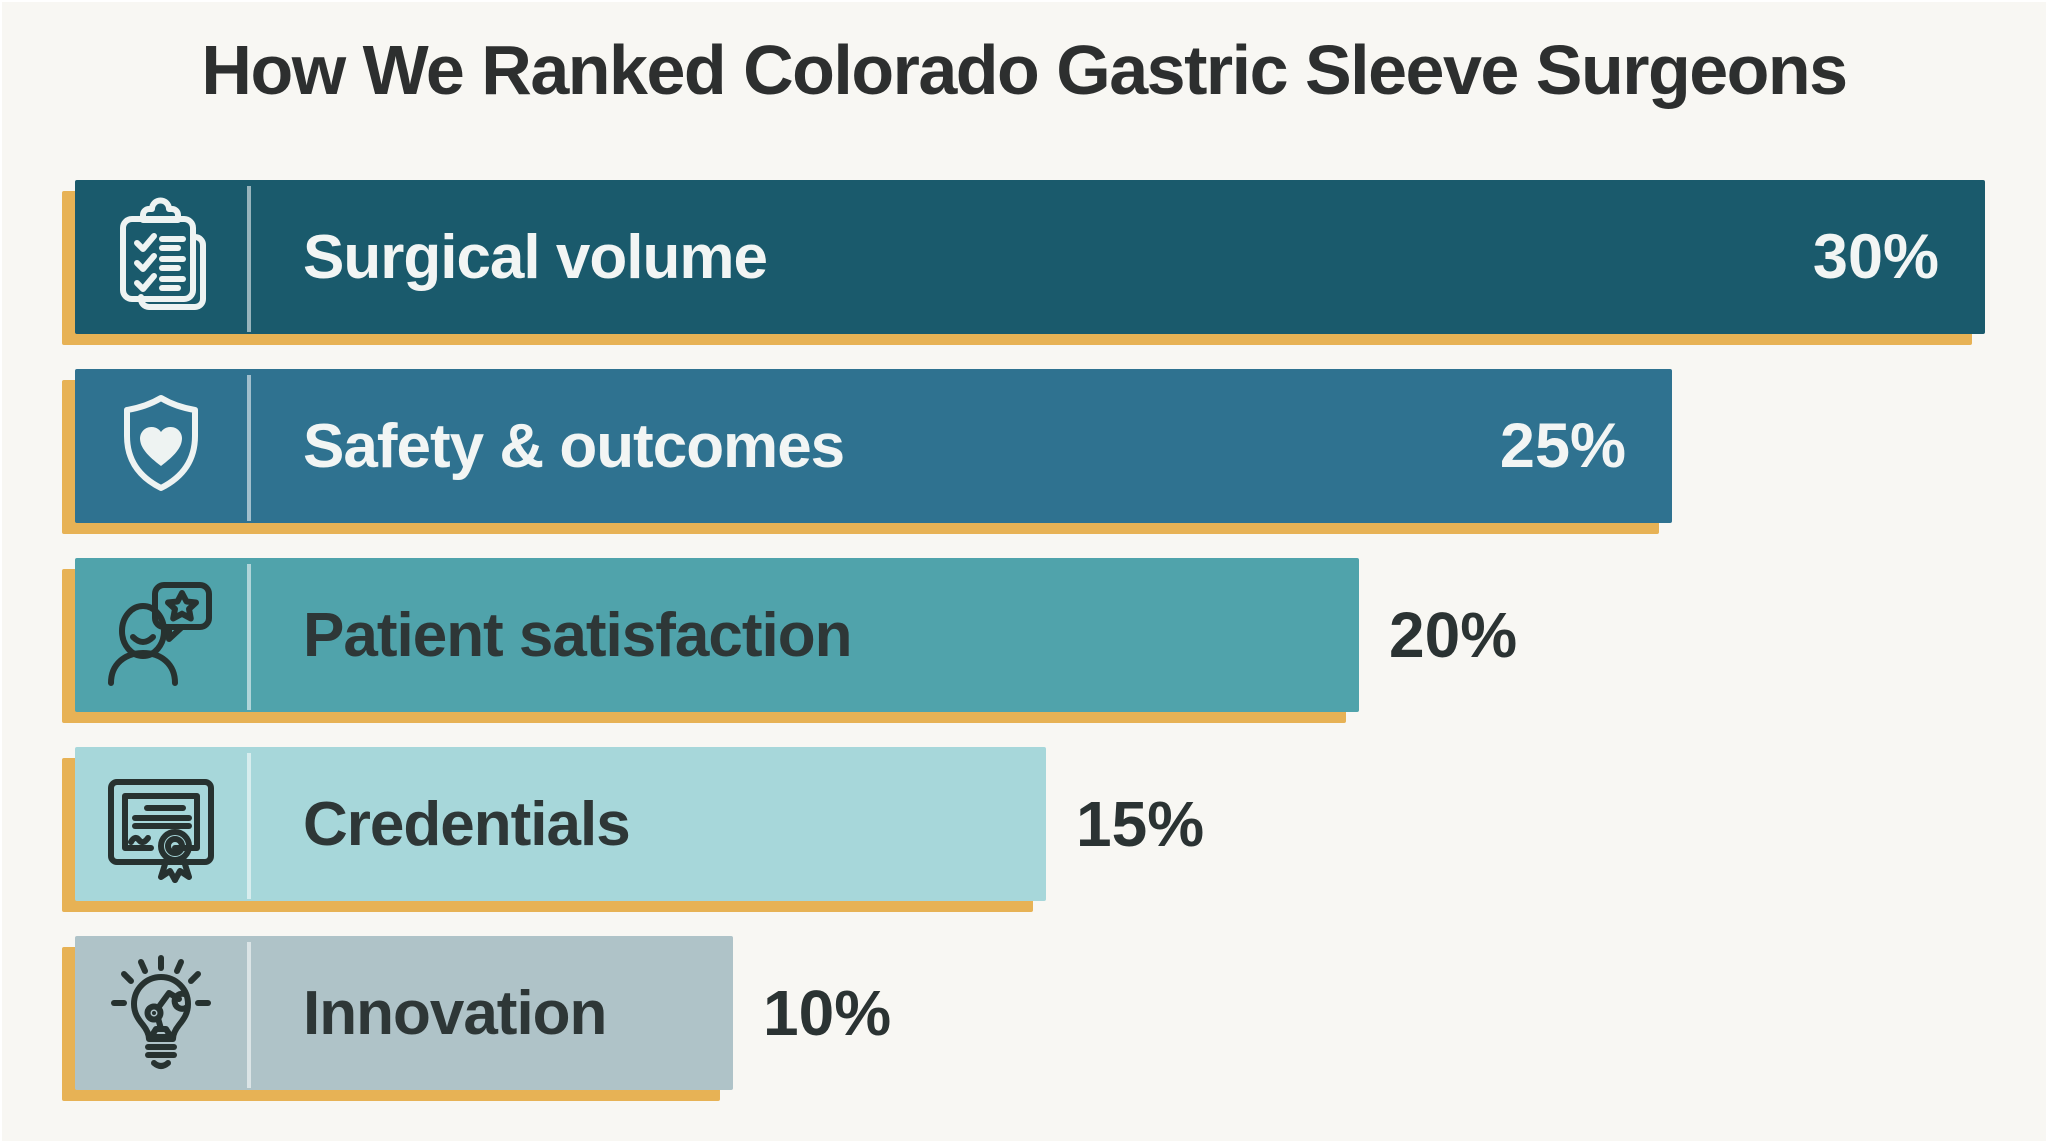  Describe the element at coordinates (535, 257) in the screenshot. I see `bar-label: Surgical volume` at that location.